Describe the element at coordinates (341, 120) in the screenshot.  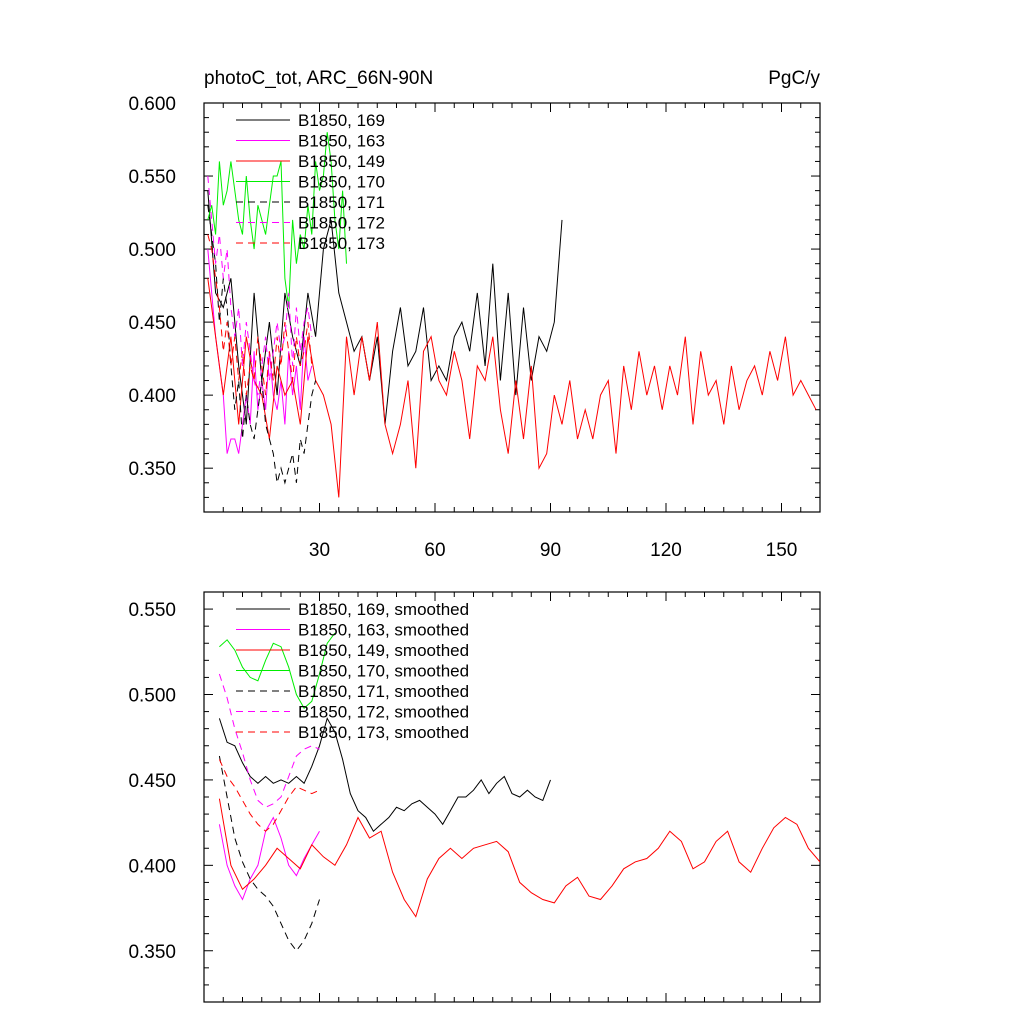
I see `legend-label: B1850, 169` at that location.